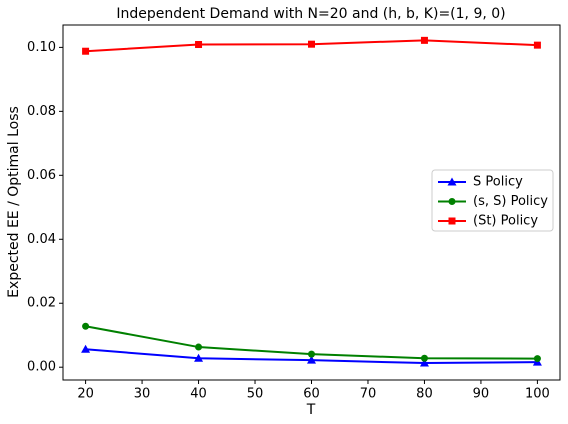  What do you see at coordinates (41, 47) in the screenshot?
I see `y-tick-label: 0.10` at bounding box center [41, 47].